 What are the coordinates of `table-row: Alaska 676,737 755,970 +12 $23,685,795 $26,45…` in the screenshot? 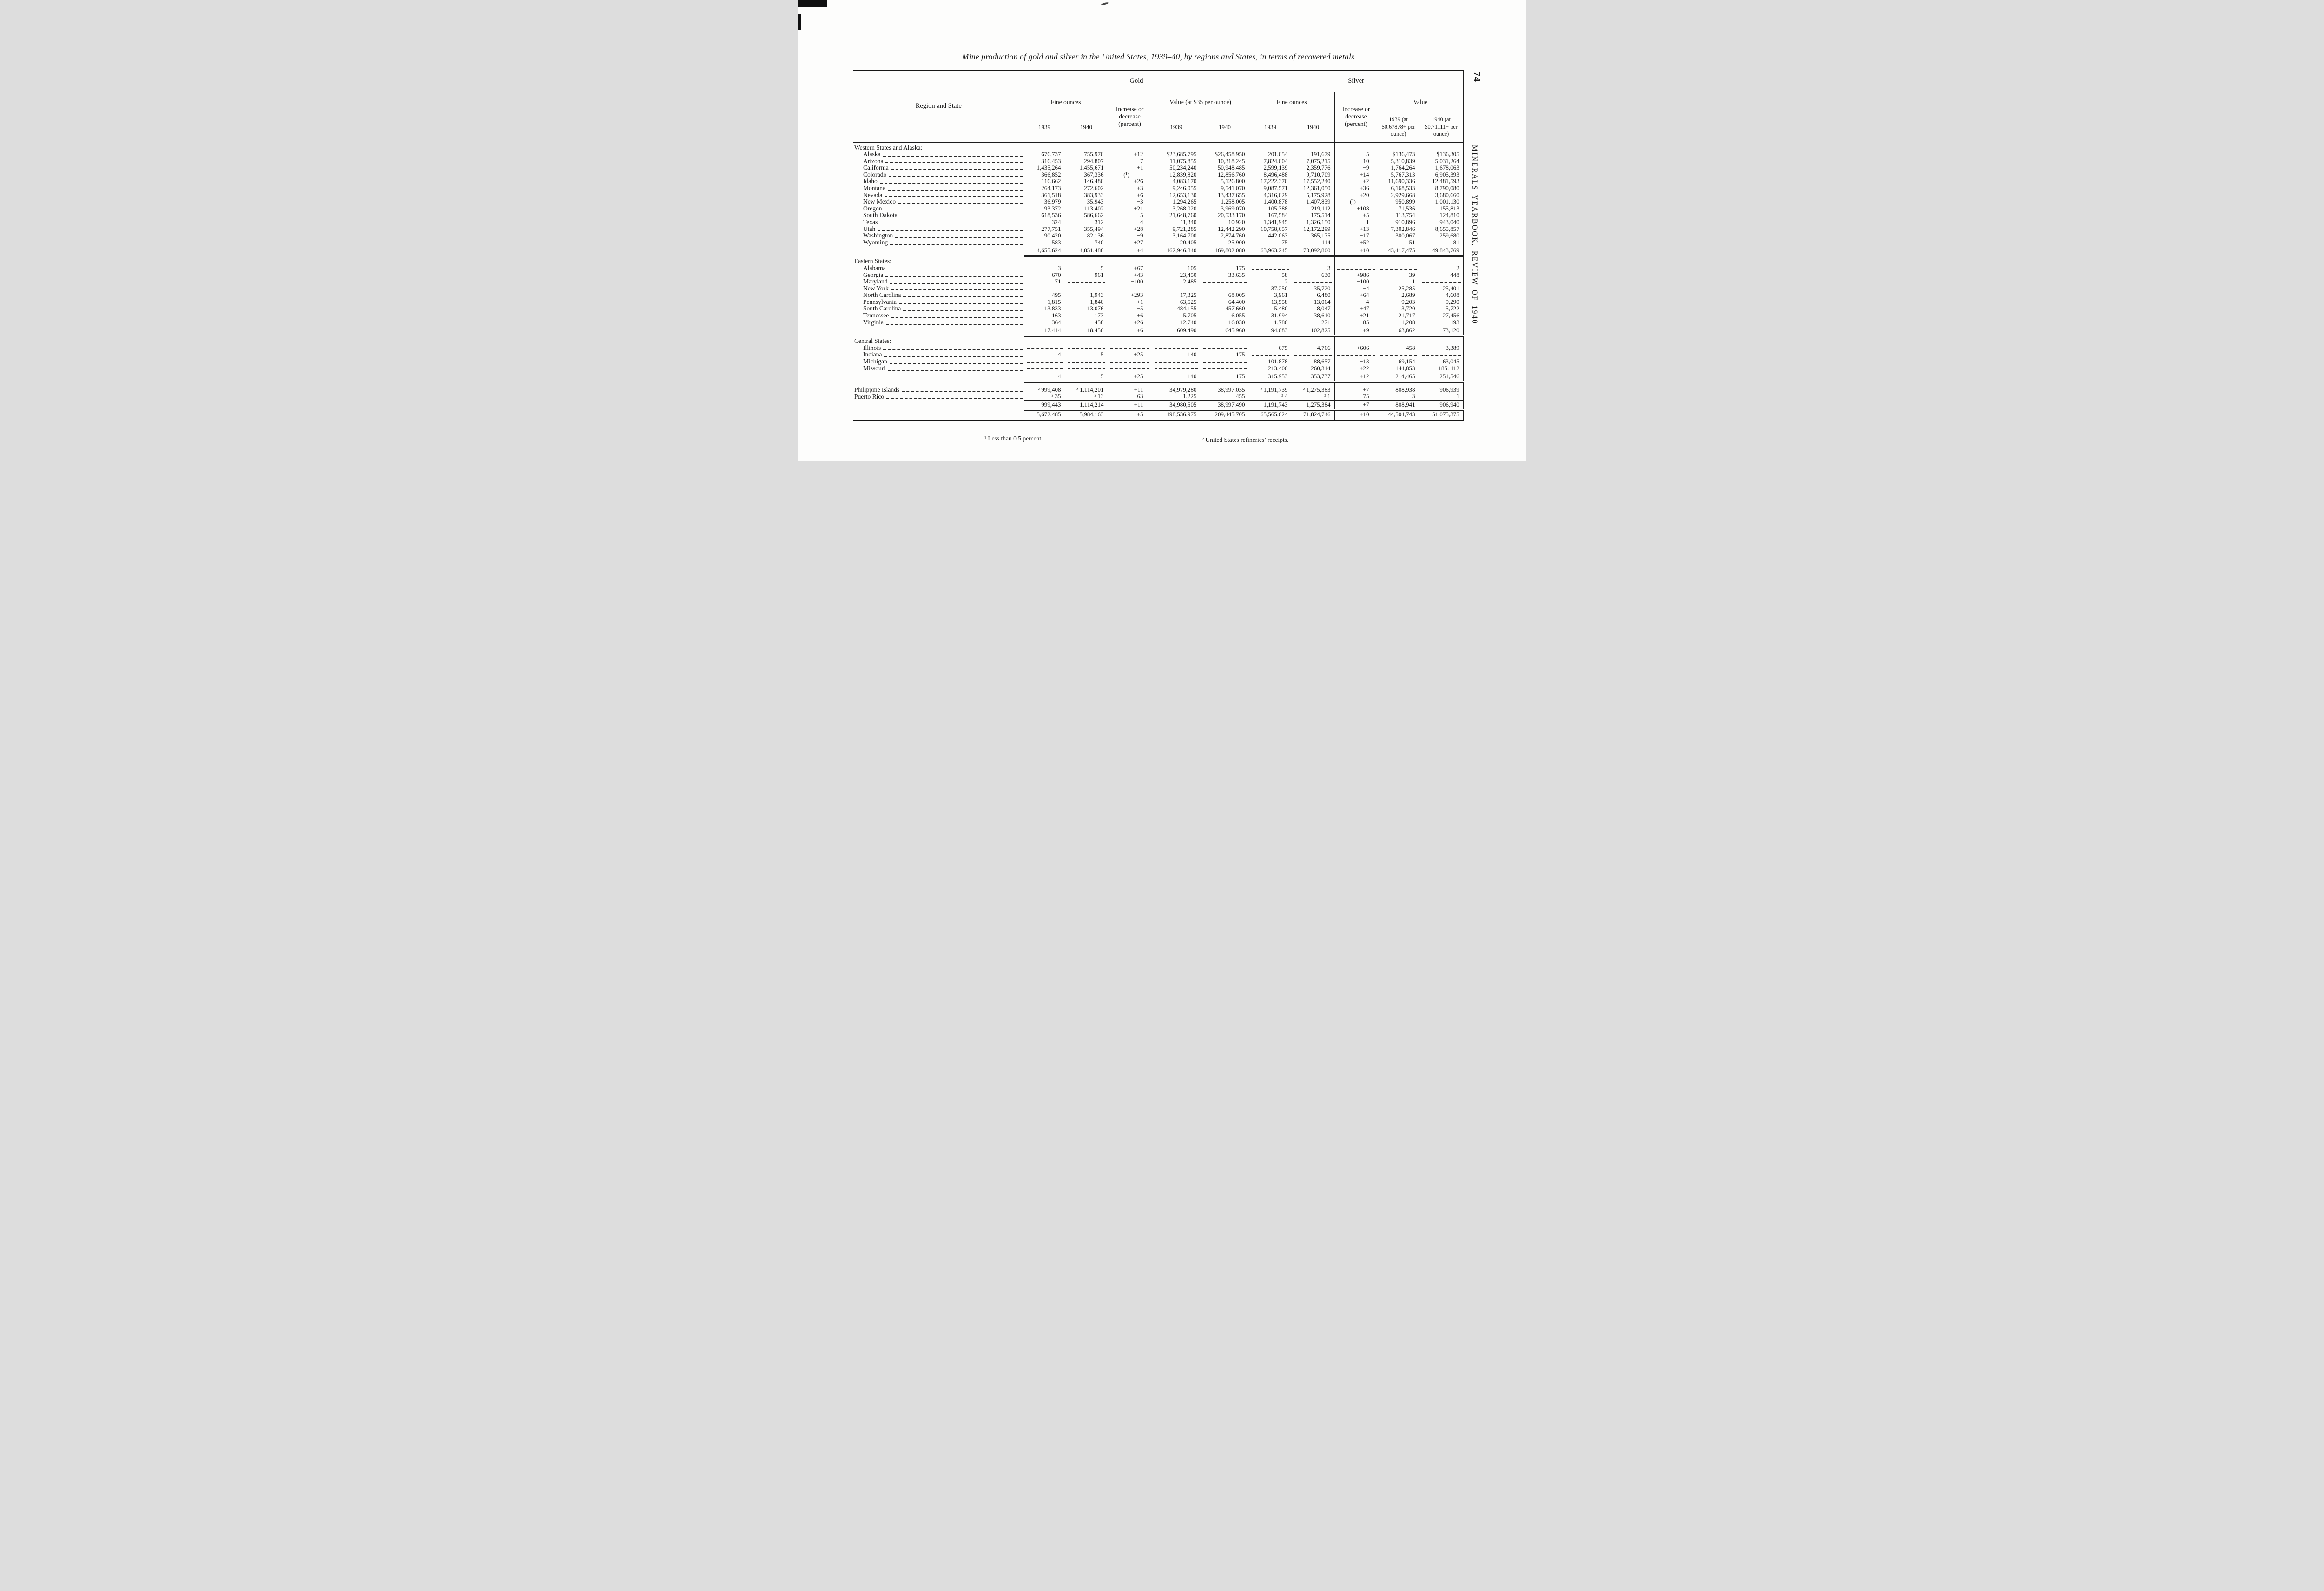 It's located at (1158, 154).